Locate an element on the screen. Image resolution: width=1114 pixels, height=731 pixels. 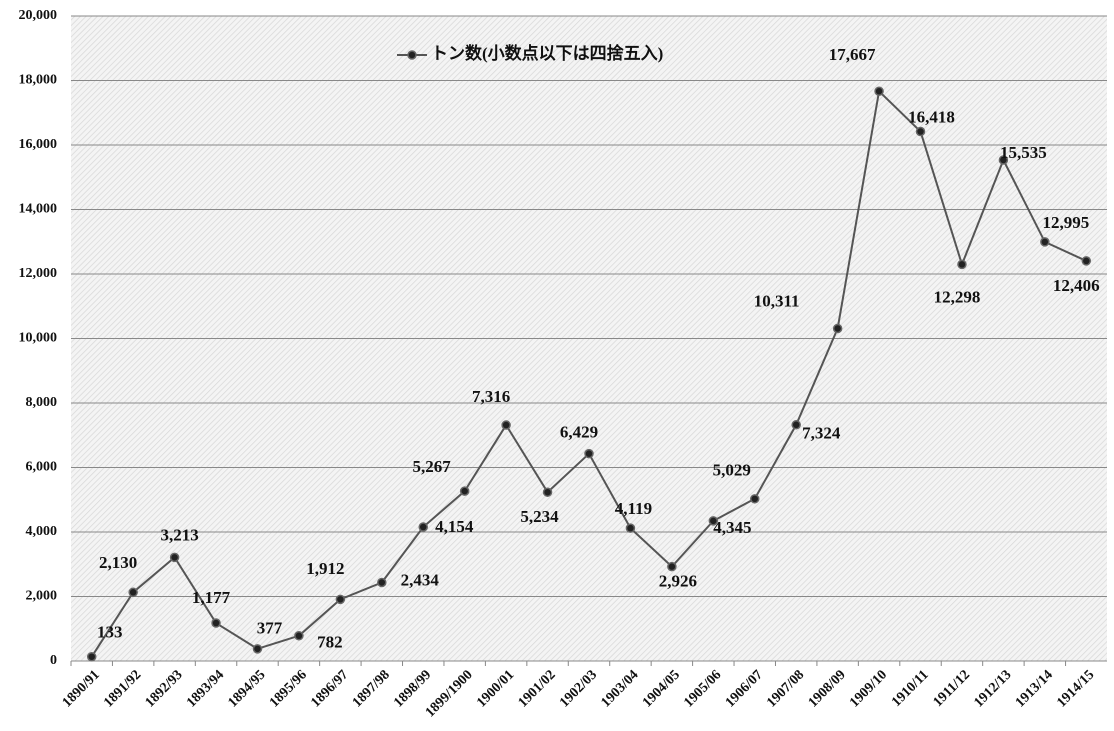
y-tick-label: 0 is located at coordinates (53, 660).